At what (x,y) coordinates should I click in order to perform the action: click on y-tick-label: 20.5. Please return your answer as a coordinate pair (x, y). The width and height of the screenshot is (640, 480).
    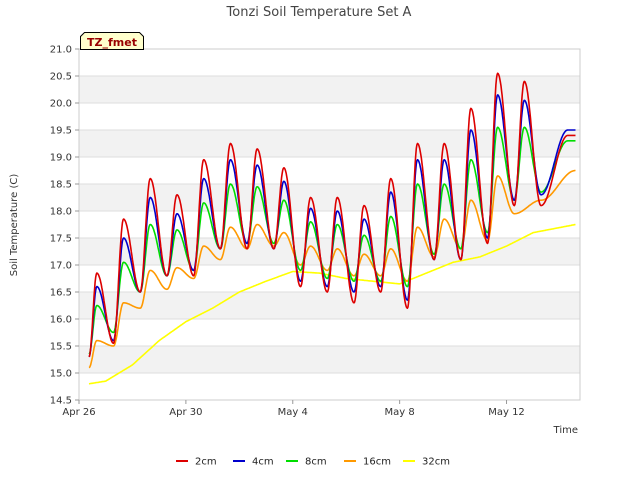
    Looking at the image, I should click on (61, 77).